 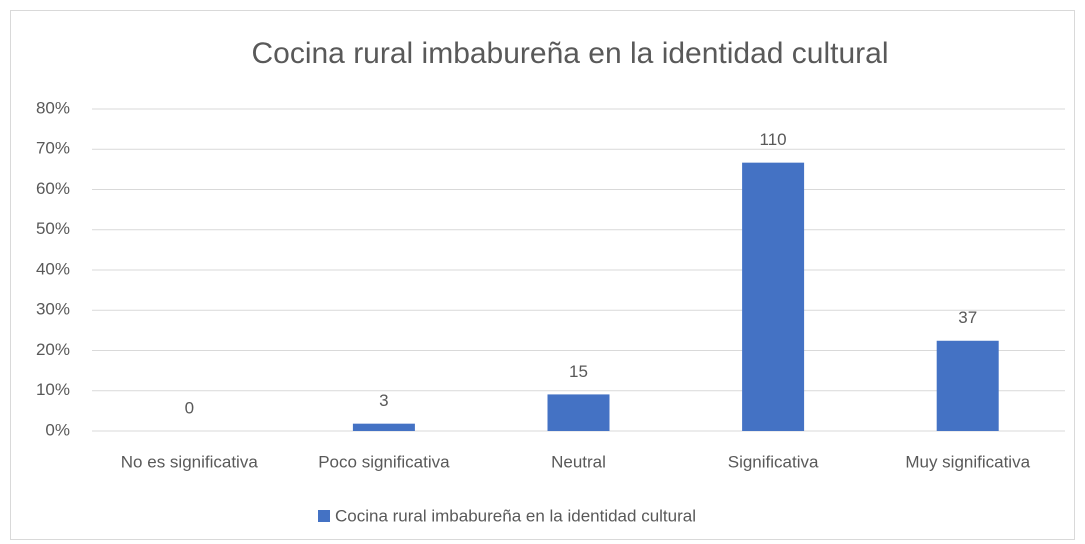 I want to click on y-tick-label: 60%, so click(x=53, y=188).